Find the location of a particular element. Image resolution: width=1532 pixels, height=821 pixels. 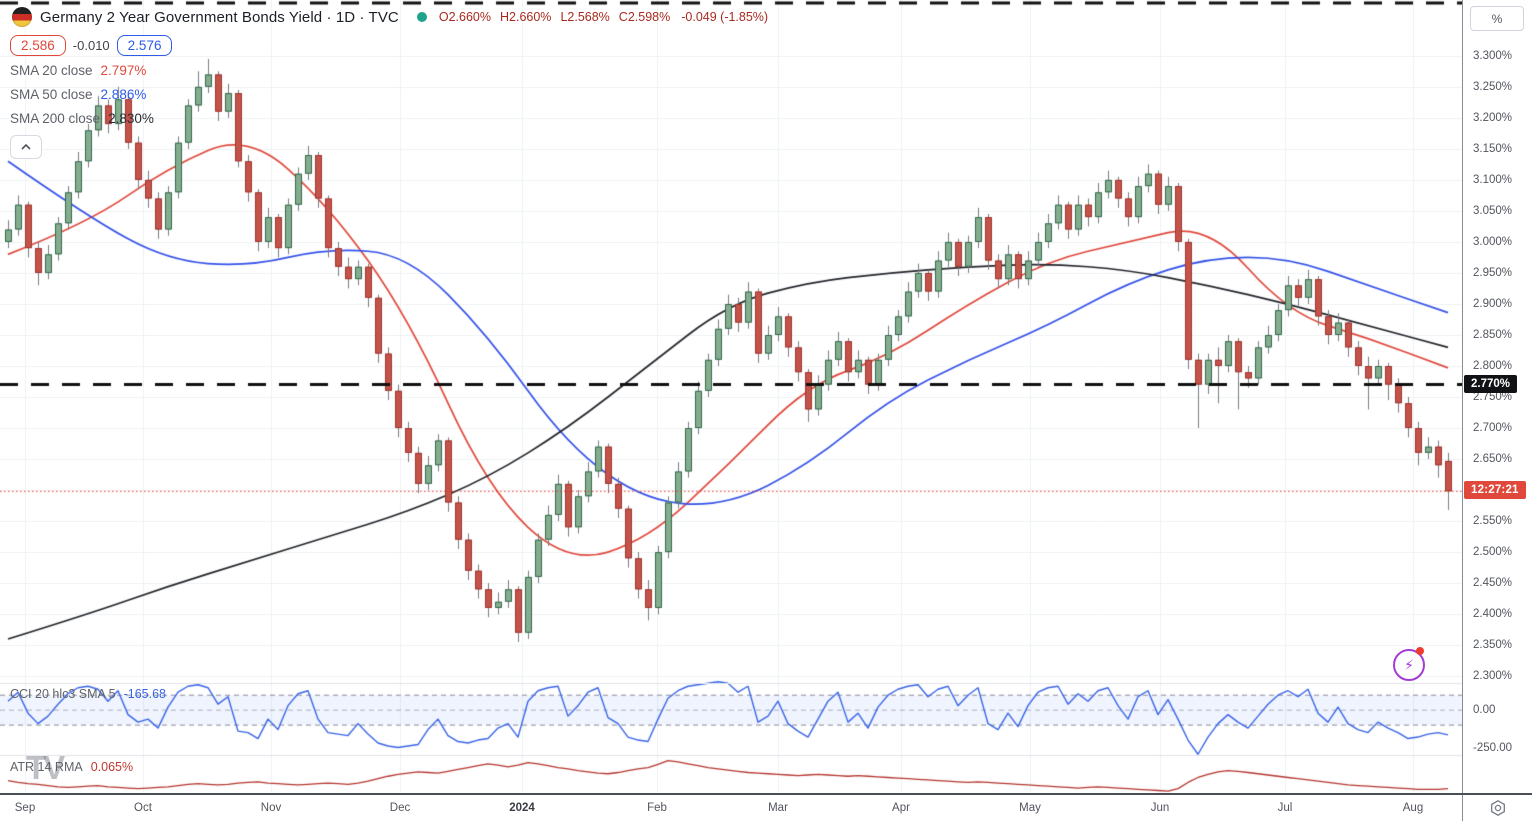

price-tick-label: 2.800% is located at coordinates (1493, 366).